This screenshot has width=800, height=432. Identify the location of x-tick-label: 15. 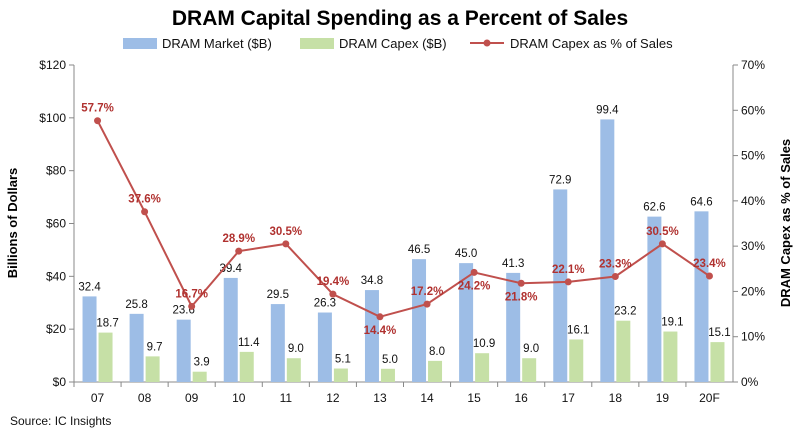
(474, 398).